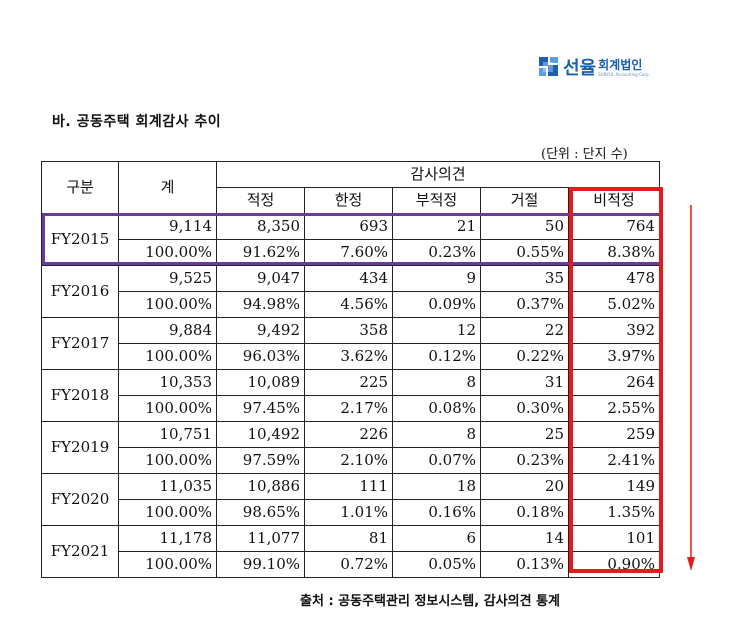  What do you see at coordinates (348, 460) in the screenshot?
I see `ratio-cell: 2.10%` at bounding box center [348, 460].